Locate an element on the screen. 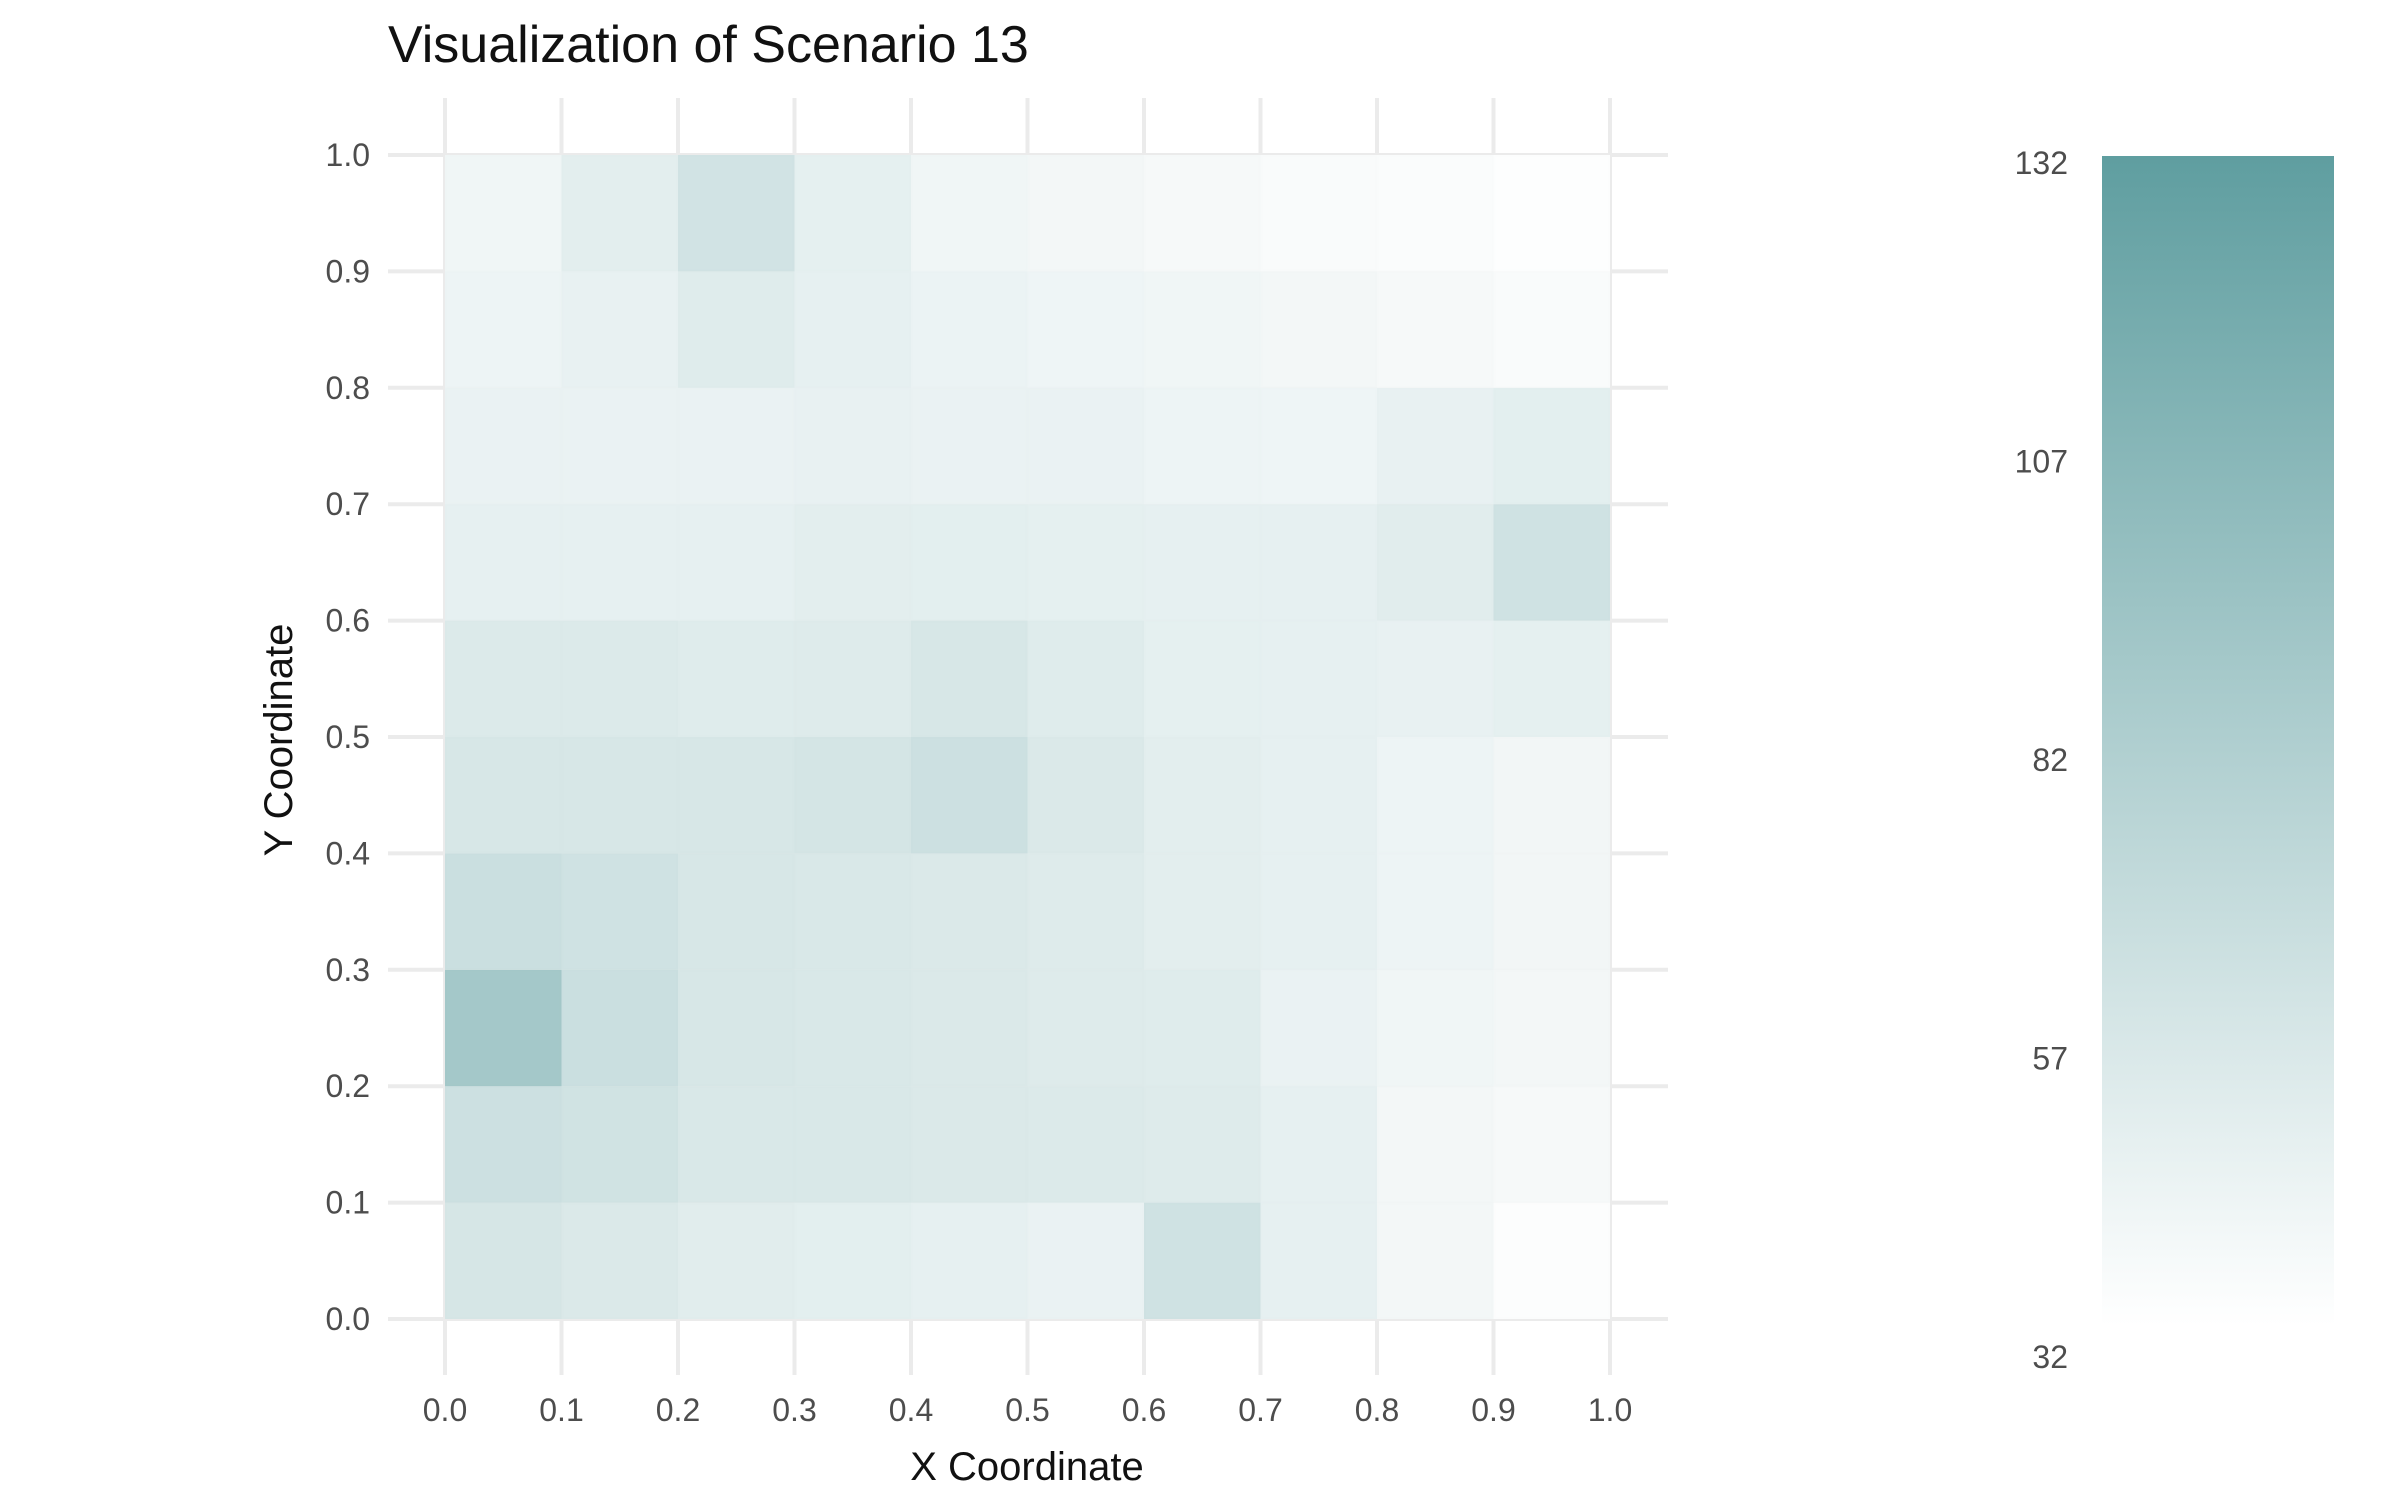 This screenshot has width=2400, height=1500. chart-title: Visualization of Scenario 13 is located at coordinates (708, 45).